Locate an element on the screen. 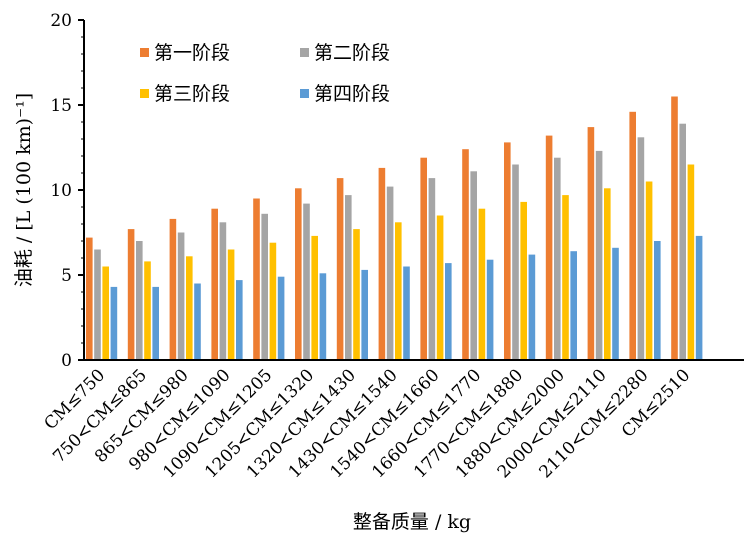 This screenshot has width=756, height=542. legend-label: 第二阶段 is located at coordinates (352, 53).